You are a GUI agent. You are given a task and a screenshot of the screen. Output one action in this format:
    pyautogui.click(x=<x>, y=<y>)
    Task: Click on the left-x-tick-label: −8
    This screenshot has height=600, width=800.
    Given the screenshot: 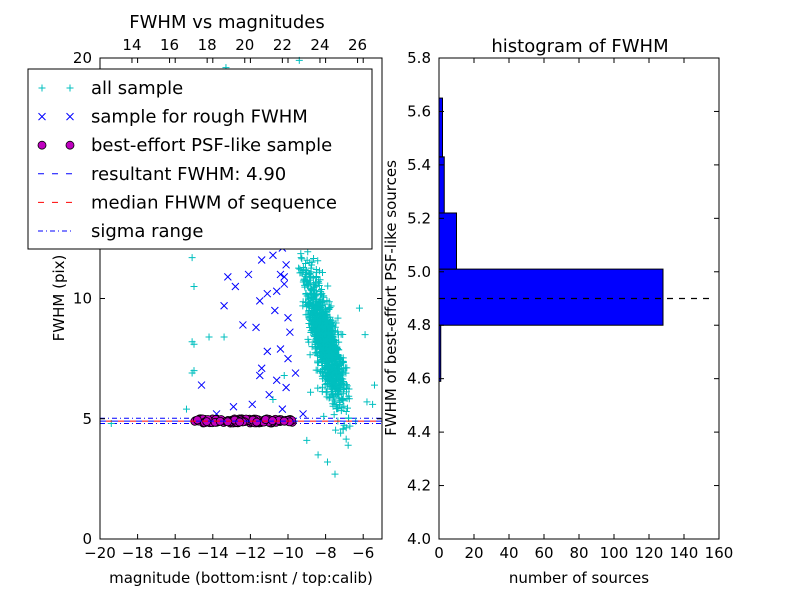 What is the action you would take?
    pyautogui.click(x=326, y=553)
    